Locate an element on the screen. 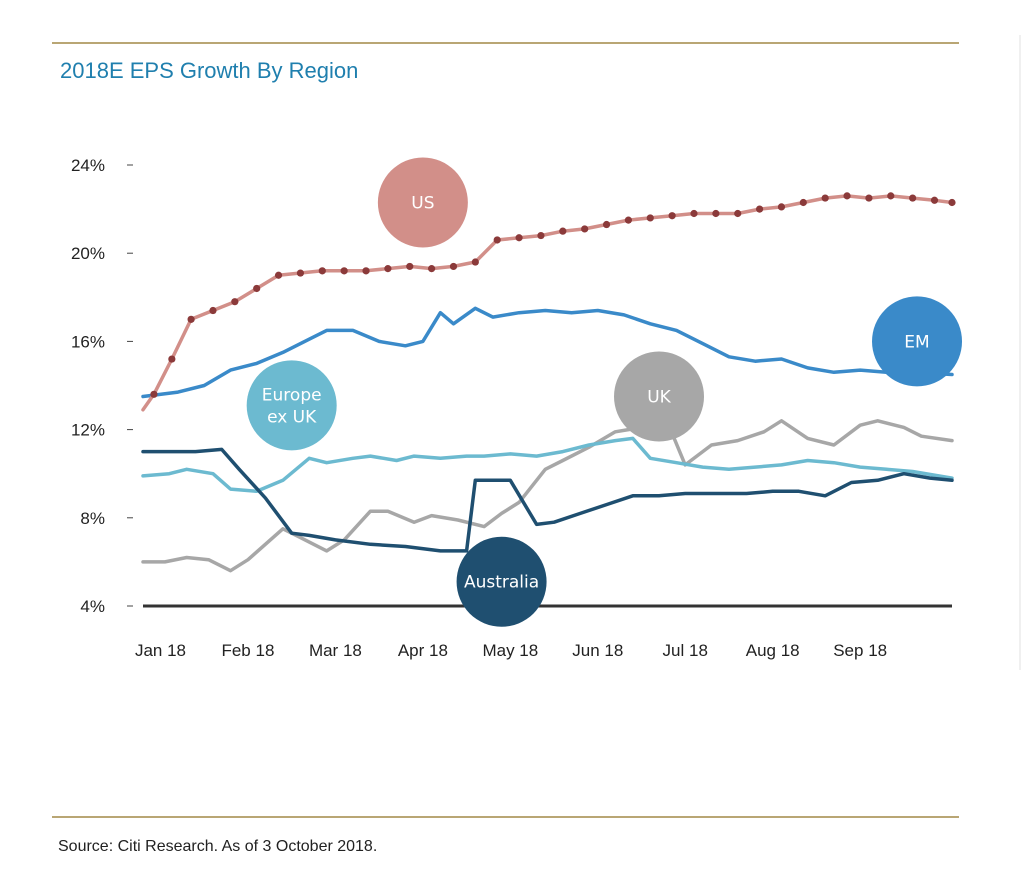 This screenshot has height=890, width=1024. bubble-us is located at coordinates (422, 202).